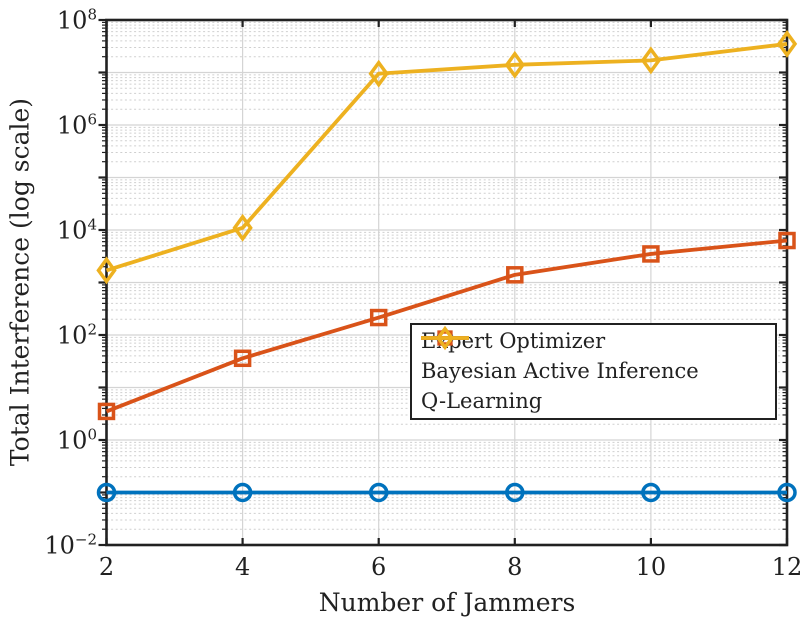  Describe the element at coordinates (76, 440) in the screenshot. I see `y-tick-label: 10⁰` at that location.